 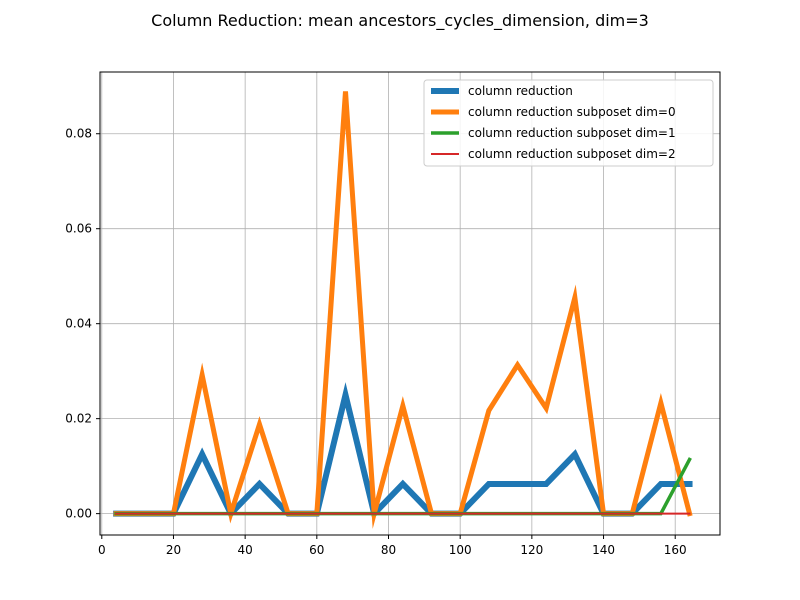 What do you see at coordinates (78, 324) in the screenshot?
I see `y-tick-label: 0.04` at bounding box center [78, 324].